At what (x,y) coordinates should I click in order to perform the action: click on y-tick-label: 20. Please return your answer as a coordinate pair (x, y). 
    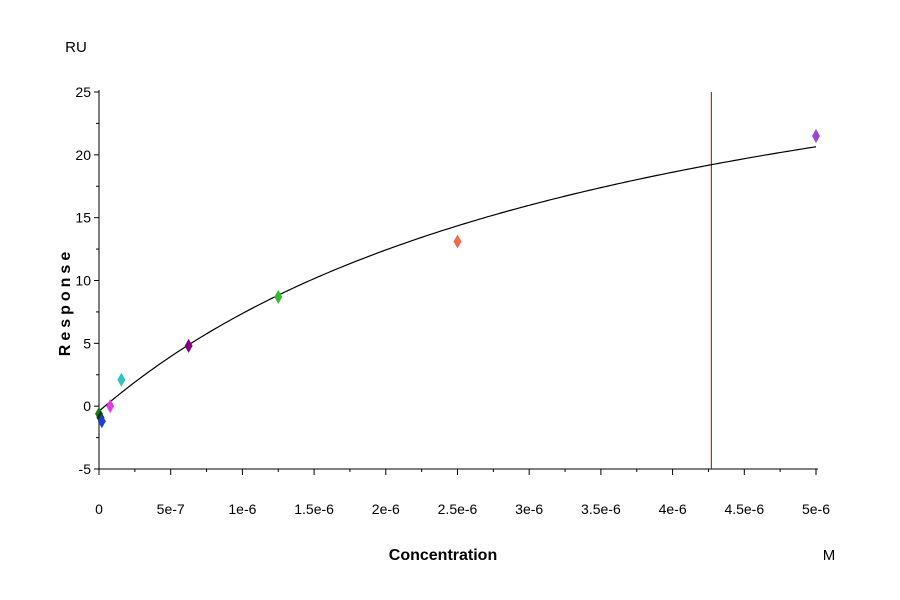
    Looking at the image, I should click on (83, 155).